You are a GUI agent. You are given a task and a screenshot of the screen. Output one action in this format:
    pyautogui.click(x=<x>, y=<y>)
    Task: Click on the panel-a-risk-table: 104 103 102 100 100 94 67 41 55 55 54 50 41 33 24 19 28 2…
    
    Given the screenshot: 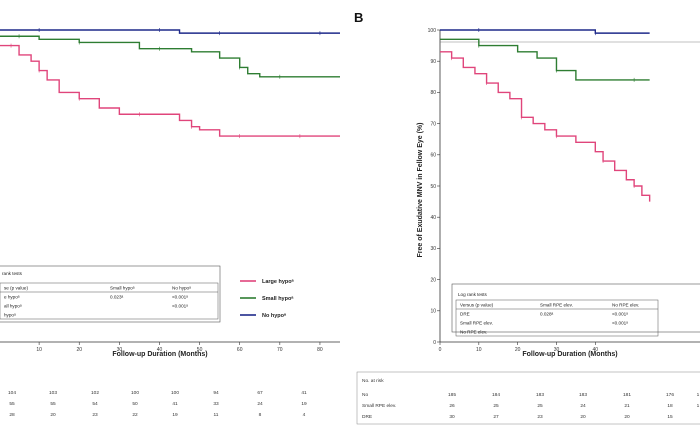 What is the action you would take?
    pyautogui.click(x=157, y=404)
    